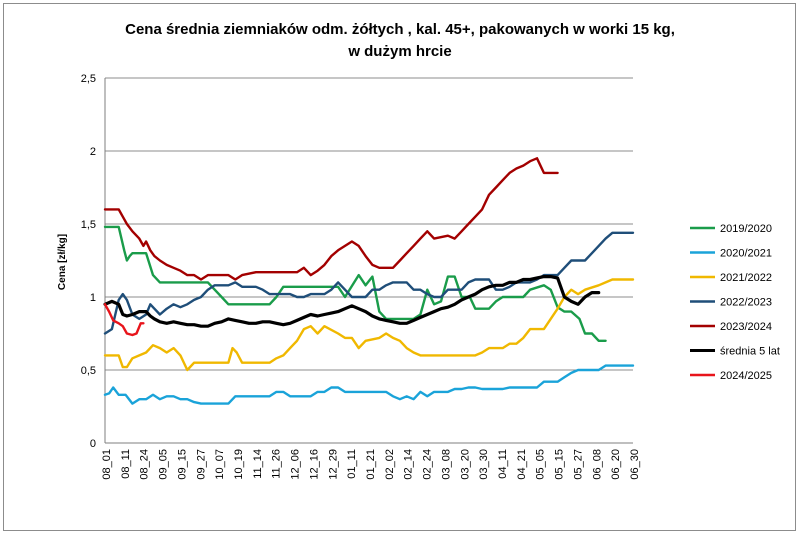 The height and width of the screenshot is (537, 801). I want to click on x-tick-label: 12_06, so click(296, 464).